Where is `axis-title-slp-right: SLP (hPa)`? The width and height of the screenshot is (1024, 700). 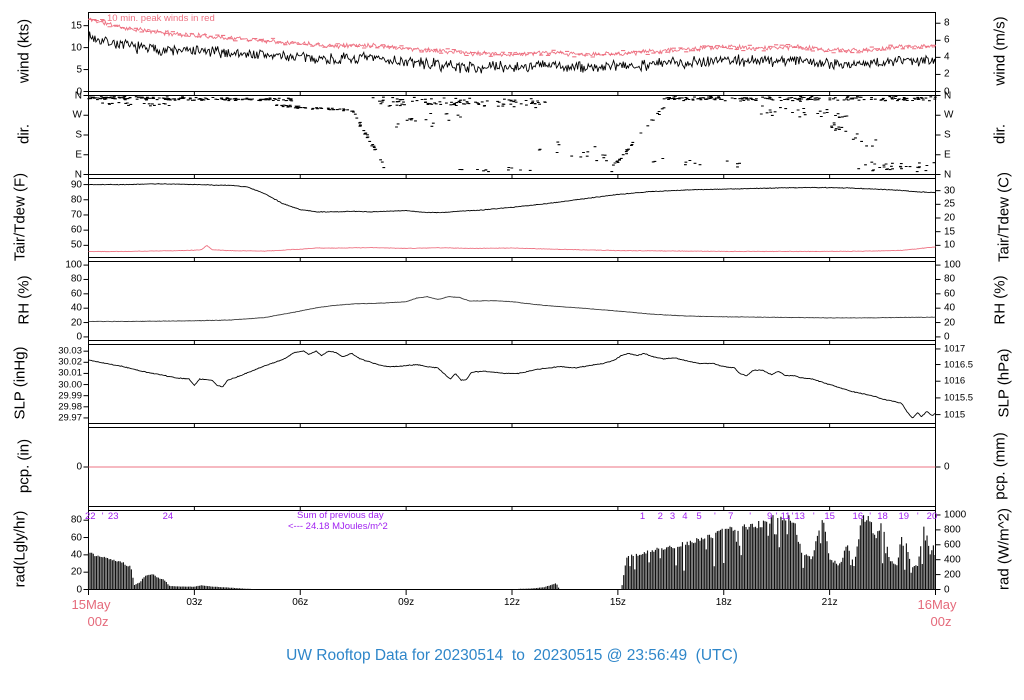 axis-title-slp-right: SLP (hPa) is located at coordinates (1004, 383).